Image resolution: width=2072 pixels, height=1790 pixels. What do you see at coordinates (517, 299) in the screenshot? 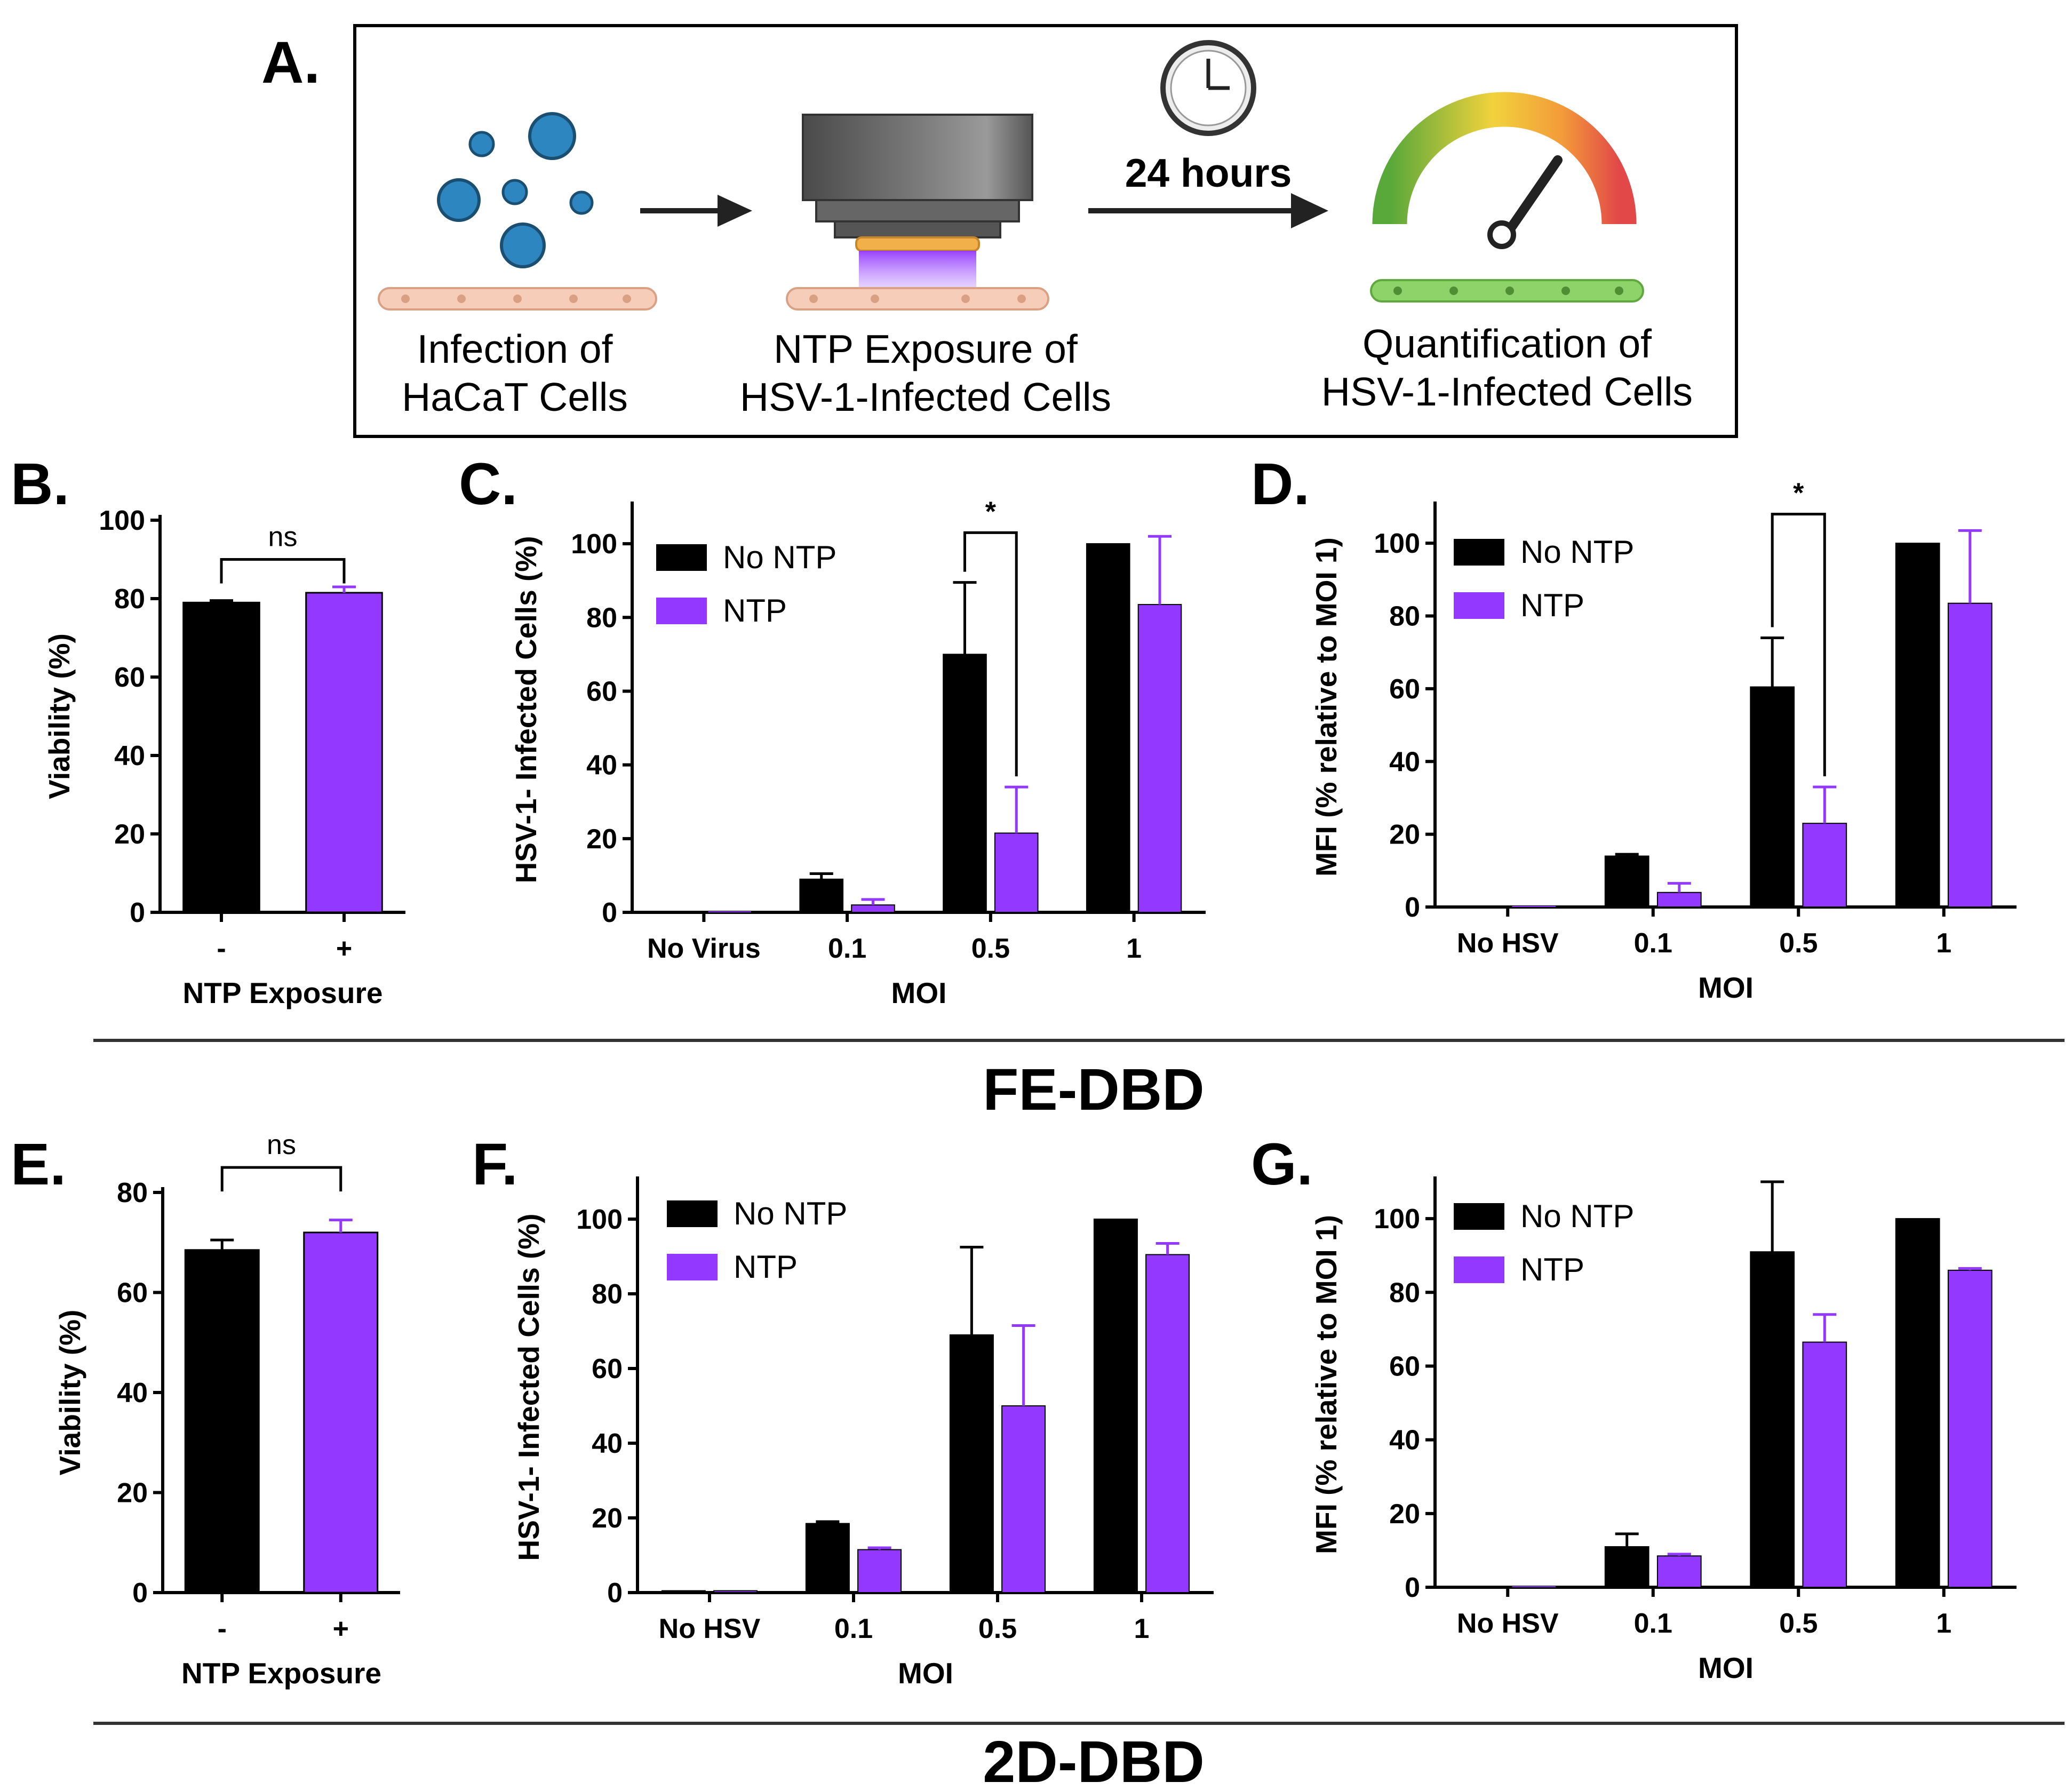
I see `cell-layer-infected` at bounding box center [517, 299].